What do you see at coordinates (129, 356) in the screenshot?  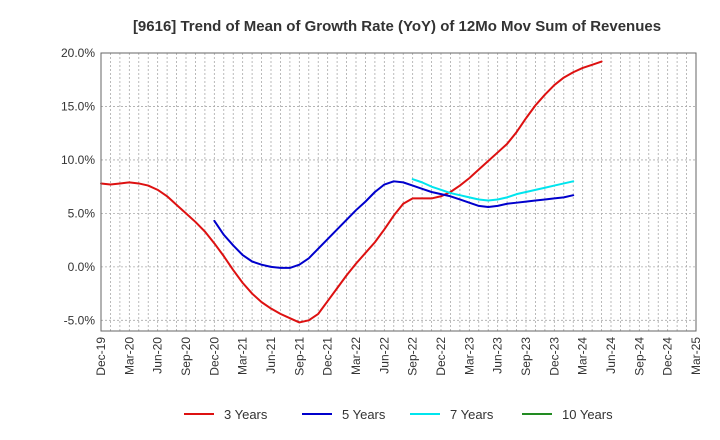 I see `x-tick-label: Mar-20` at bounding box center [129, 356].